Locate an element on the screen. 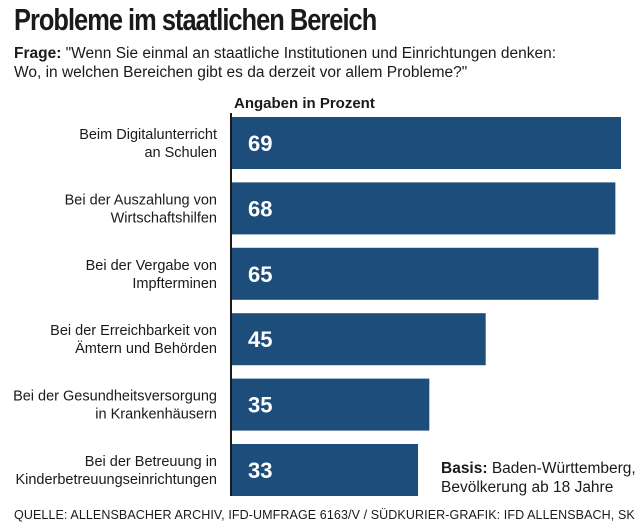 The image size is (644, 531). basis-line-1: Baden-Württemberg, is located at coordinates (561, 468).